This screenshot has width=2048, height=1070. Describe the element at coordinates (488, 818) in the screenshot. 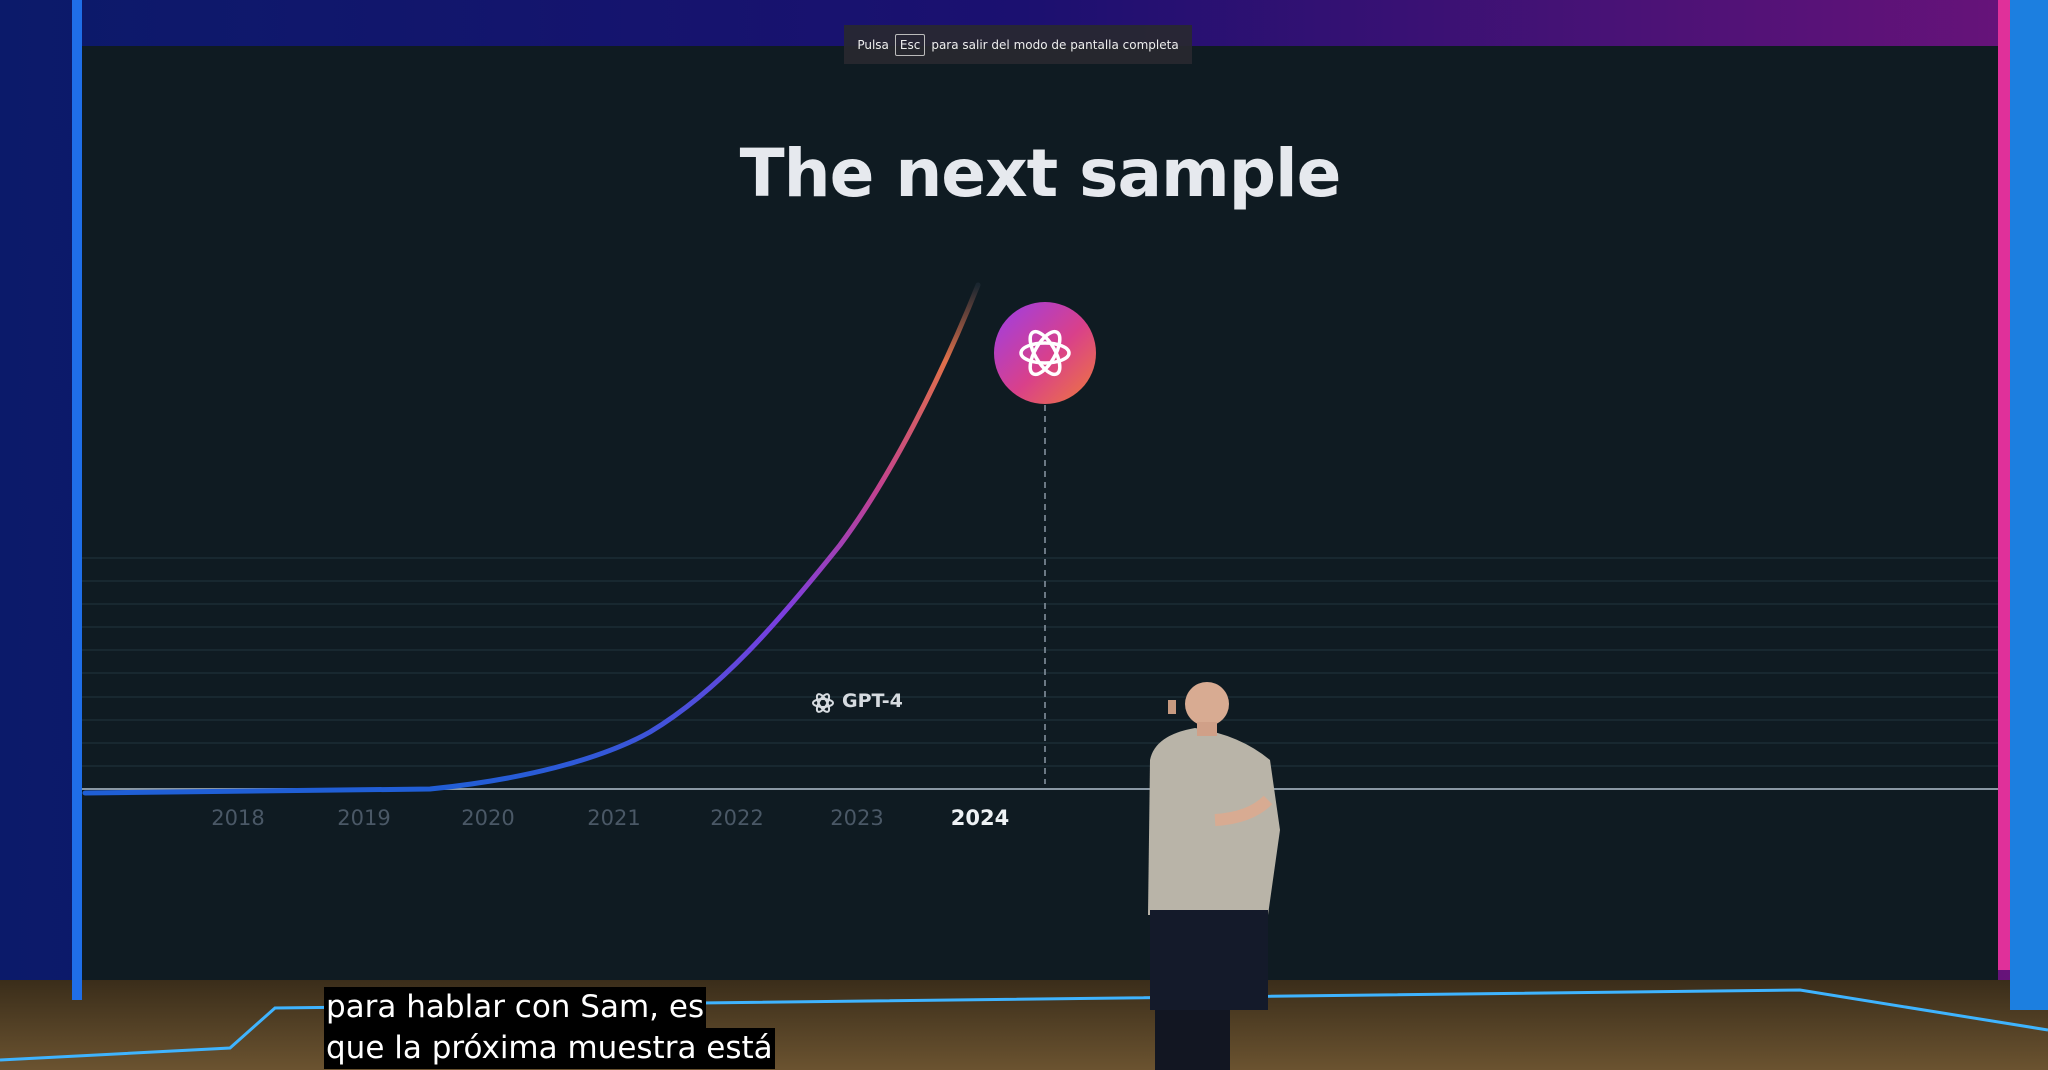

I see `year-label: 2020` at that location.